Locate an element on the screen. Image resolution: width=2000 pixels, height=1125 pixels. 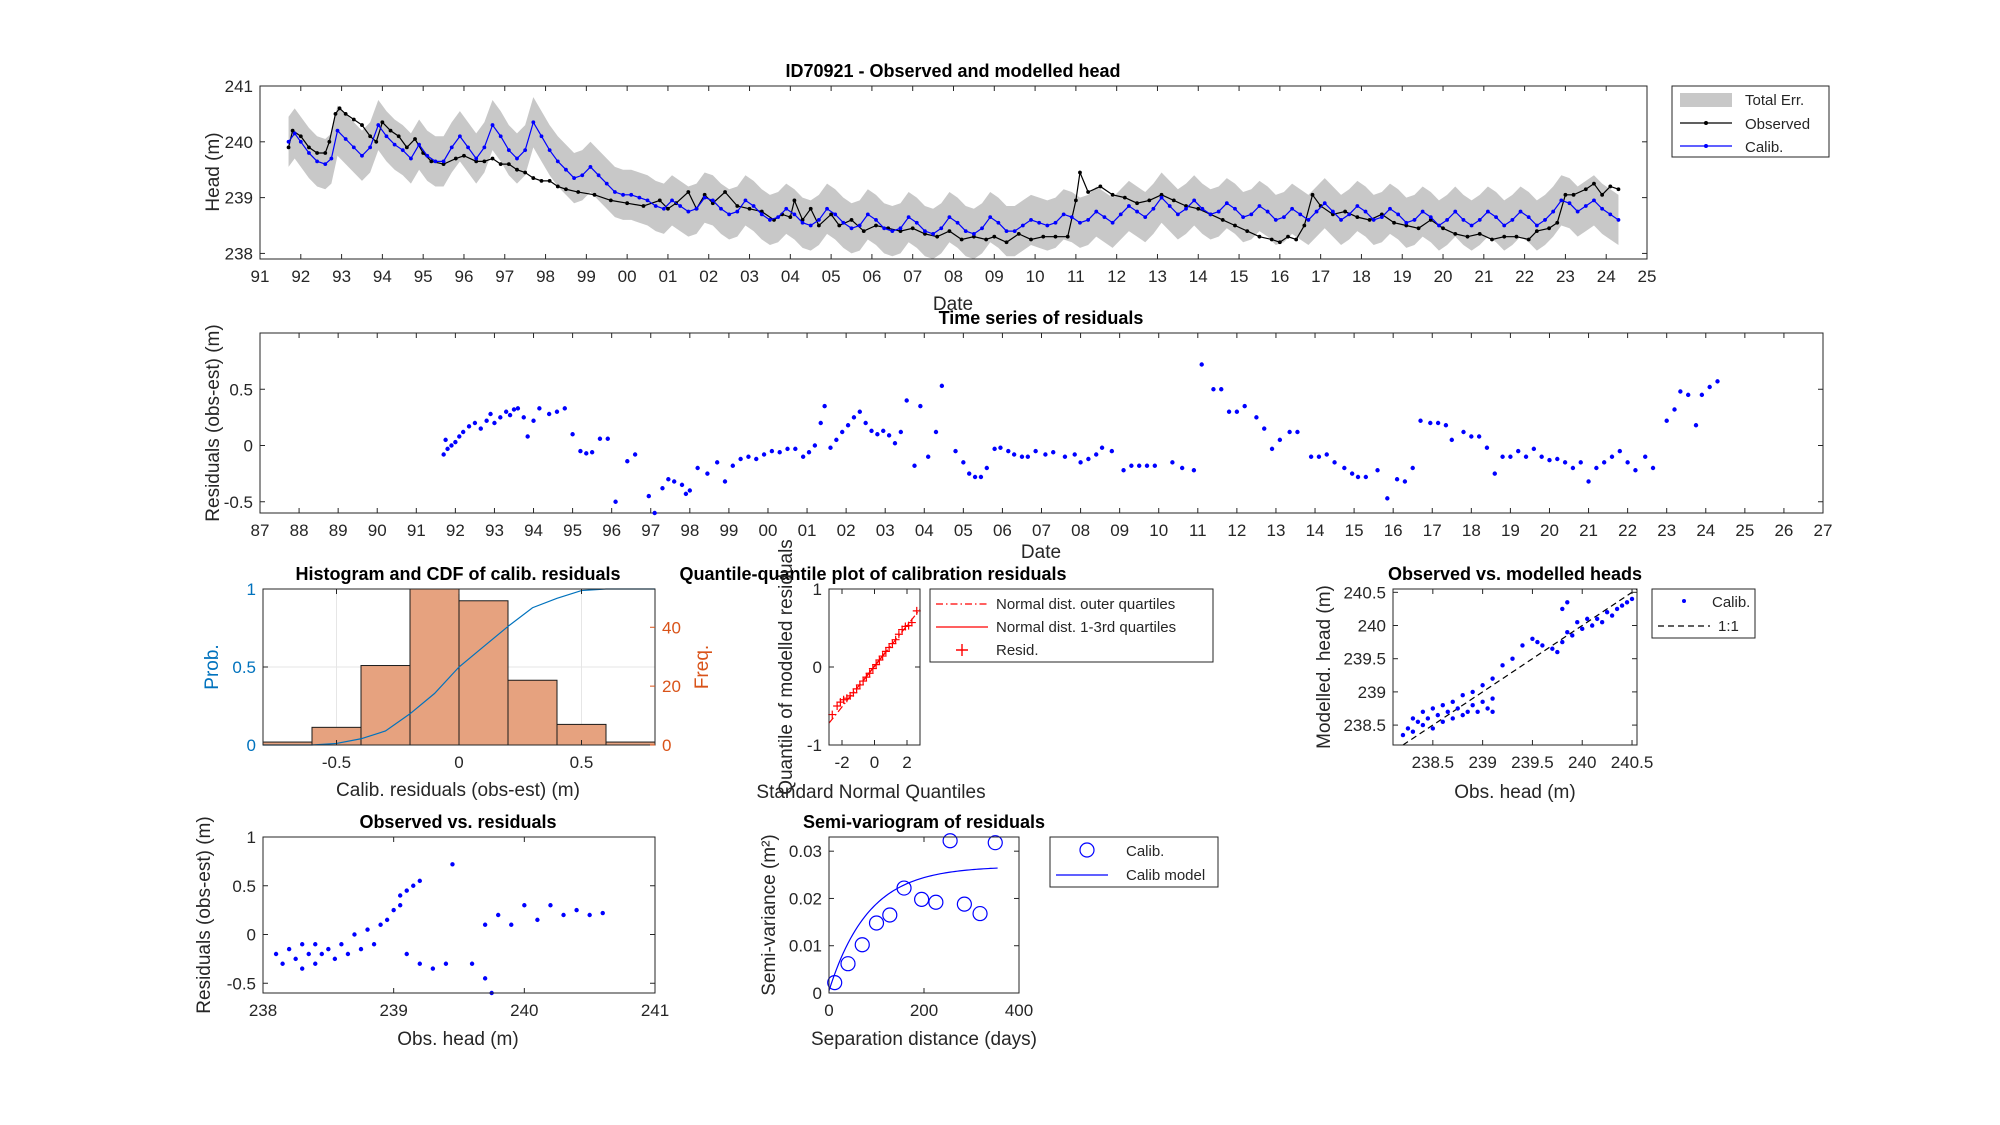
x-tick-label: 06 is located at coordinates (871, 276).